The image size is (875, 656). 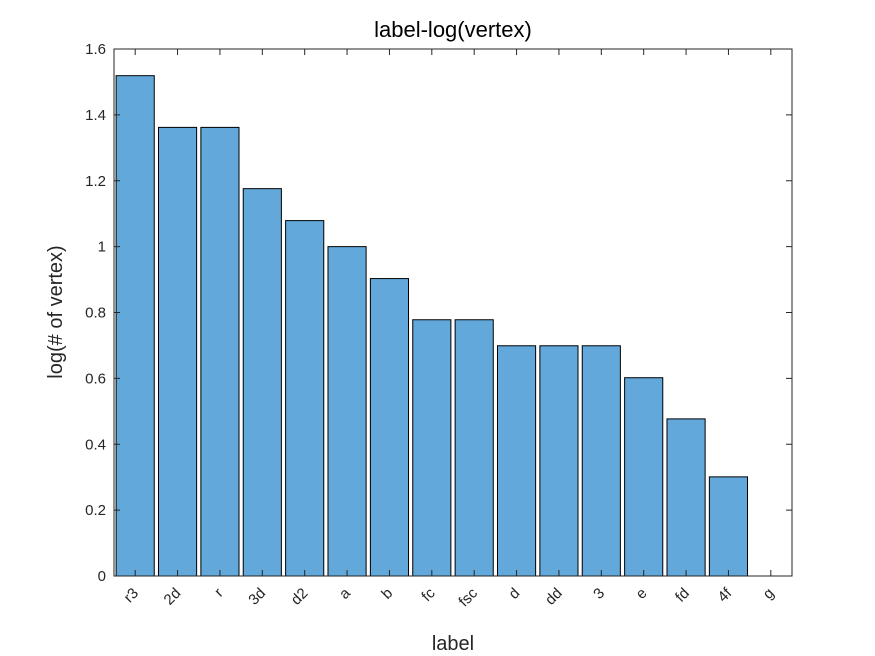 I want to click on x-tick-label: fsc, so click(x=468, y=597).